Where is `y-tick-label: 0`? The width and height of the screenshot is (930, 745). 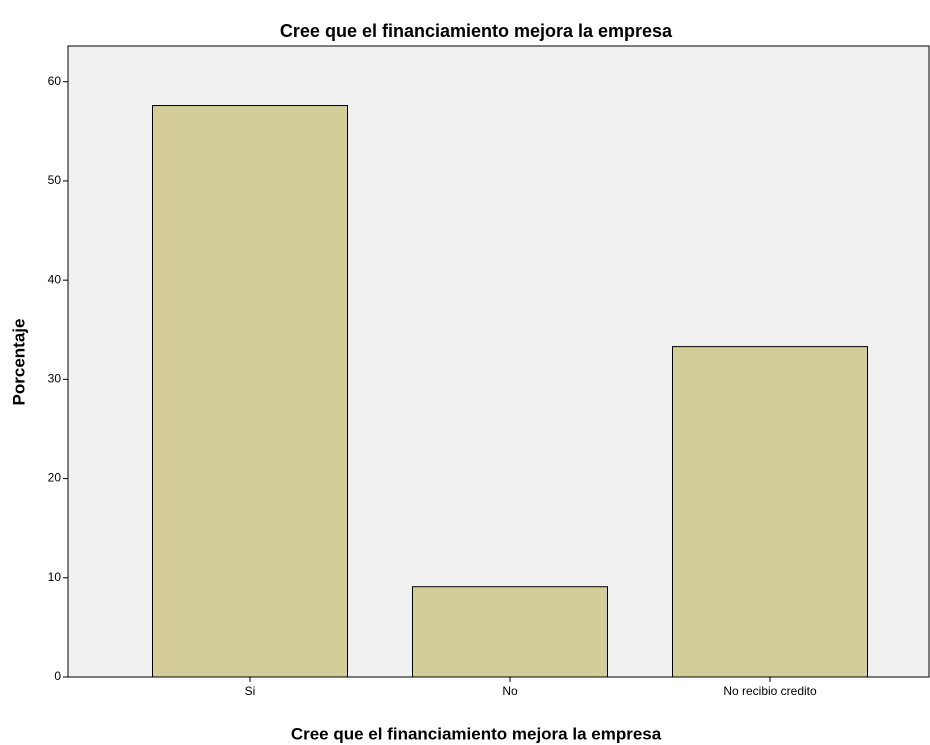 y-tick-label: 0 is located at coordinates (57, 676).